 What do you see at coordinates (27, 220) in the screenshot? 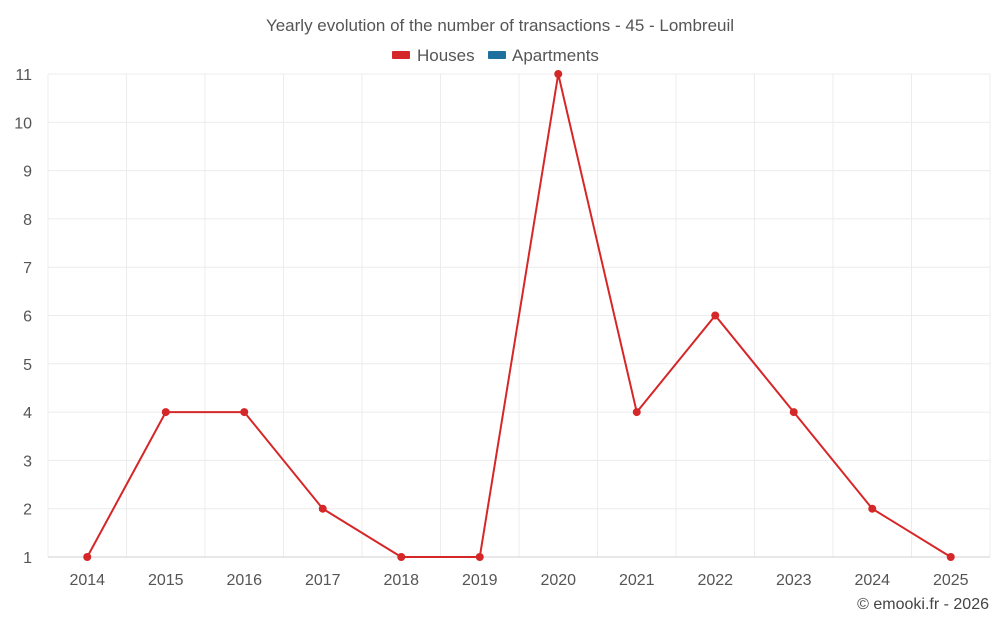
I see `y-tick-label: 8` at bounding box center [27, 220].